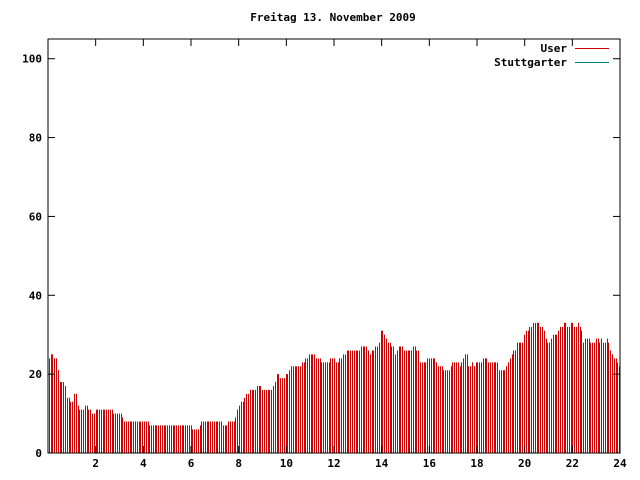 This screenshot has width=640, height=480. I want to click on y-tick-label: 100, so click(32, 59).